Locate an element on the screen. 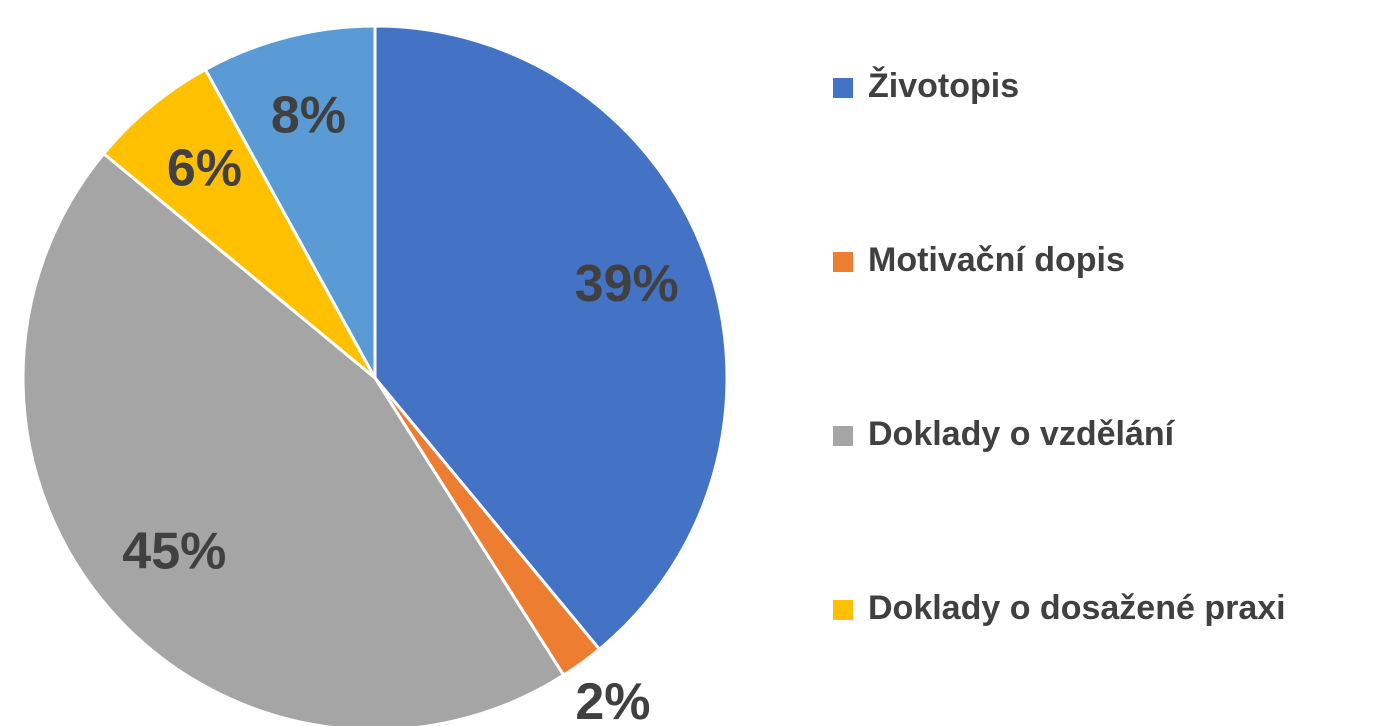 The image size is (1384, 726). legend-label: Doklady o vzdělání is located at coordinates (1022, 434).